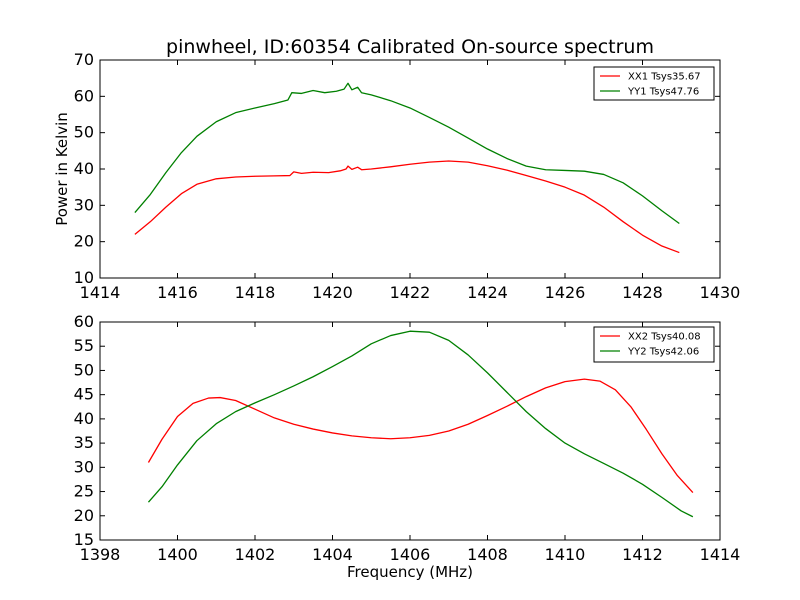 Image resolution: width=800 pixels, height=600 pixels. What do you see at coordinates (84, 539) in the screenshot?
I see `y-tick-label: 15` at bounding box center [84, 539].